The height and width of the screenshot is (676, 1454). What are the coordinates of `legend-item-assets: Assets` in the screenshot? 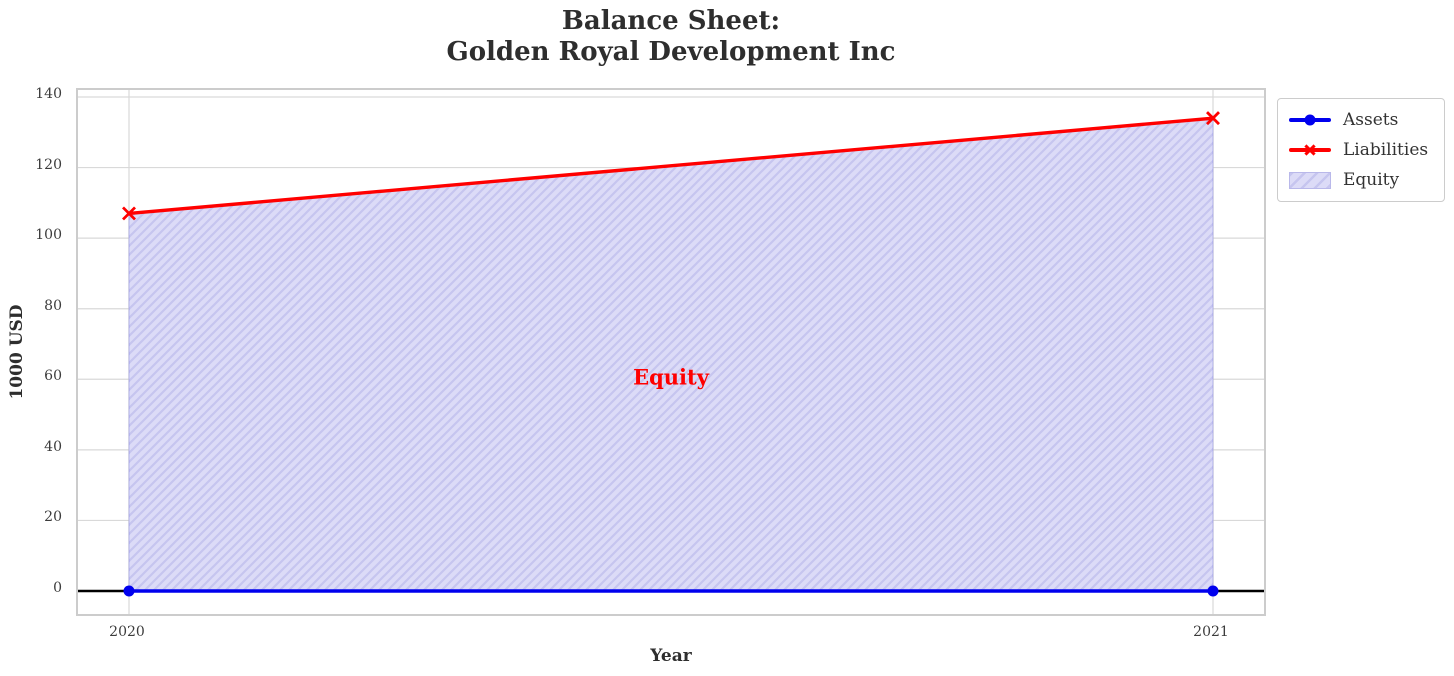 It's located at (1361, 120).